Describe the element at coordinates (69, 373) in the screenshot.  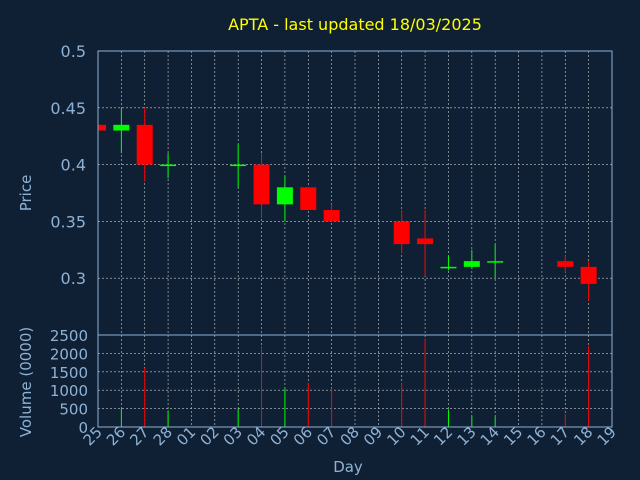
I see `volume-tick-label: 1500` at that location.